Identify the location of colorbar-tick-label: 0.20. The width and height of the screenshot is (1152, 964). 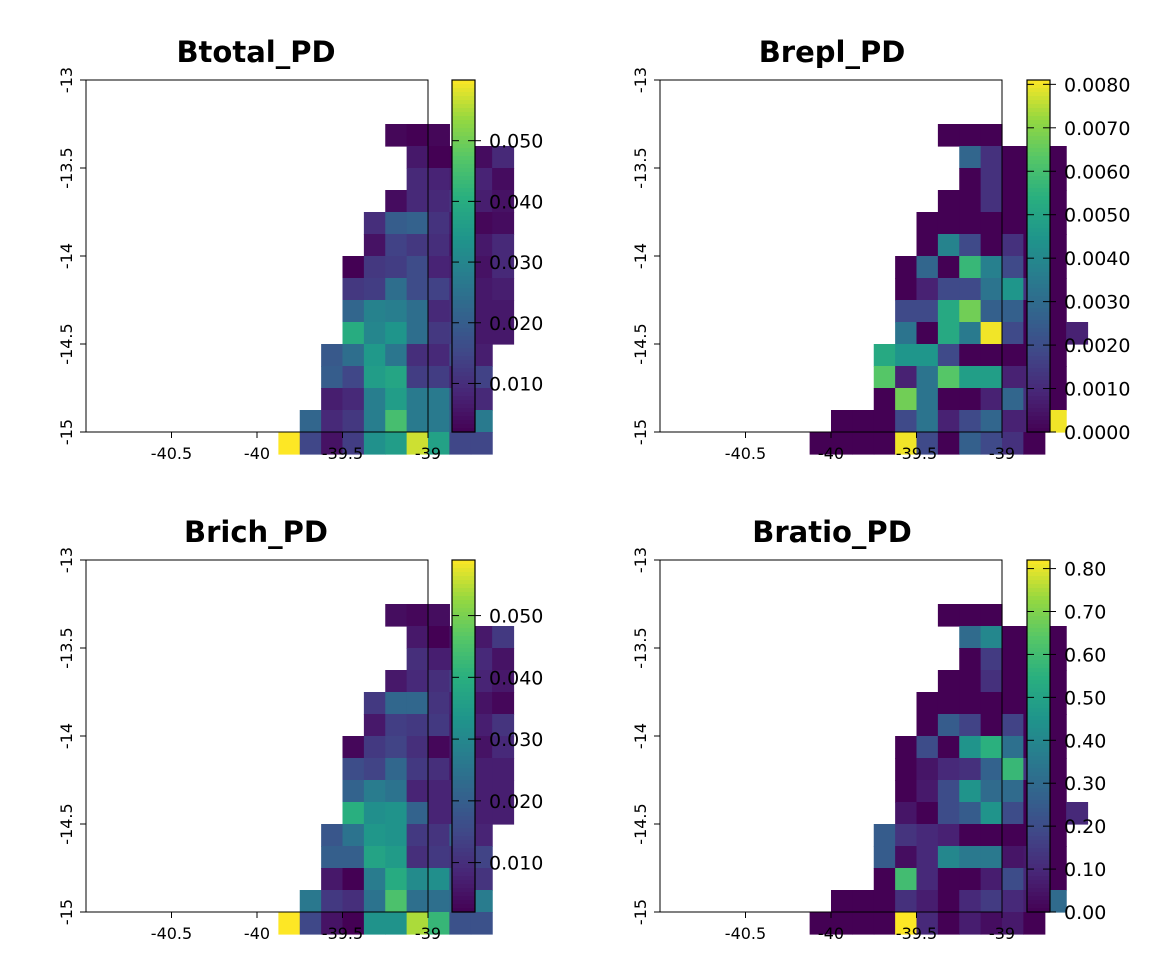
(1085, 827).